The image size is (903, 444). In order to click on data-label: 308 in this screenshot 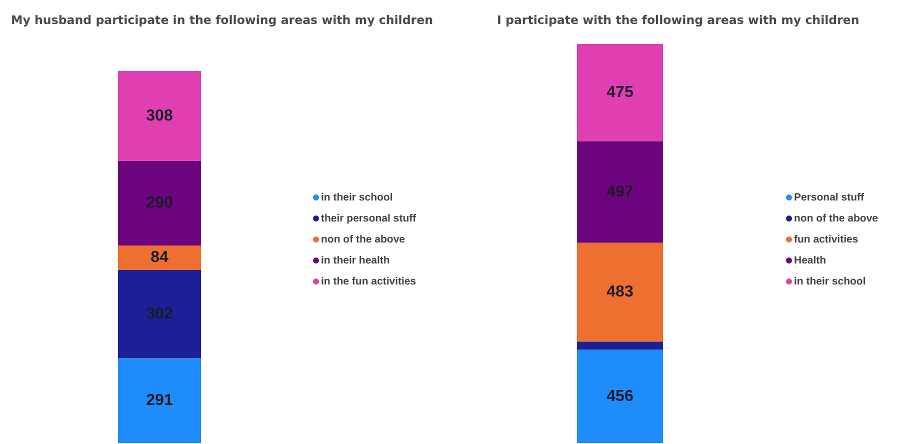, I will do `click(159, 115)`.